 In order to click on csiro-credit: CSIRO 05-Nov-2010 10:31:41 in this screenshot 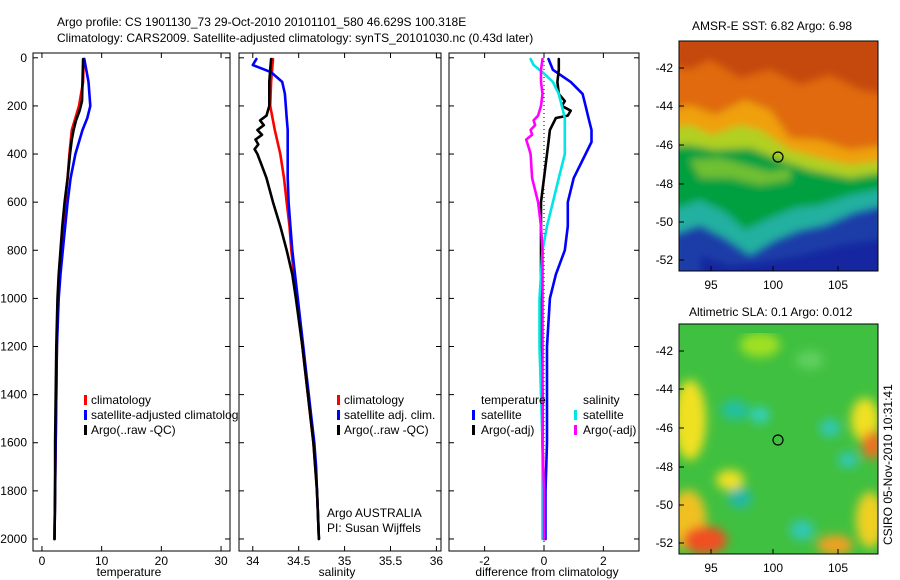, I will do `click(888, 464)`.